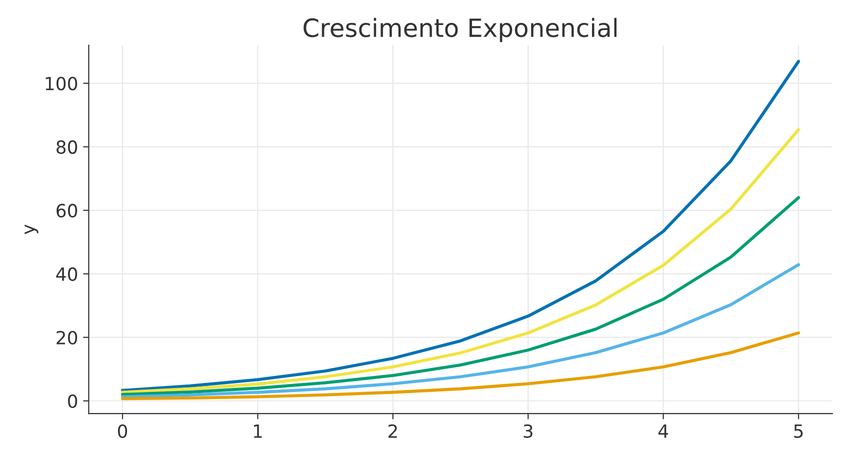  Describe the element at coordinates (528, 431) in the screenshot. I see `x-tick-label: 3` at that location.